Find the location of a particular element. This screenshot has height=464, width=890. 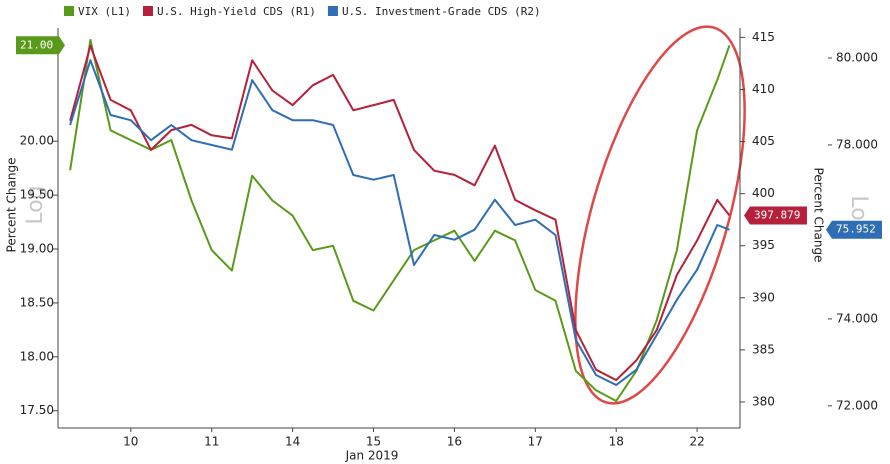

y-tick-label: 74.000 is located at coordinates (857, 318).